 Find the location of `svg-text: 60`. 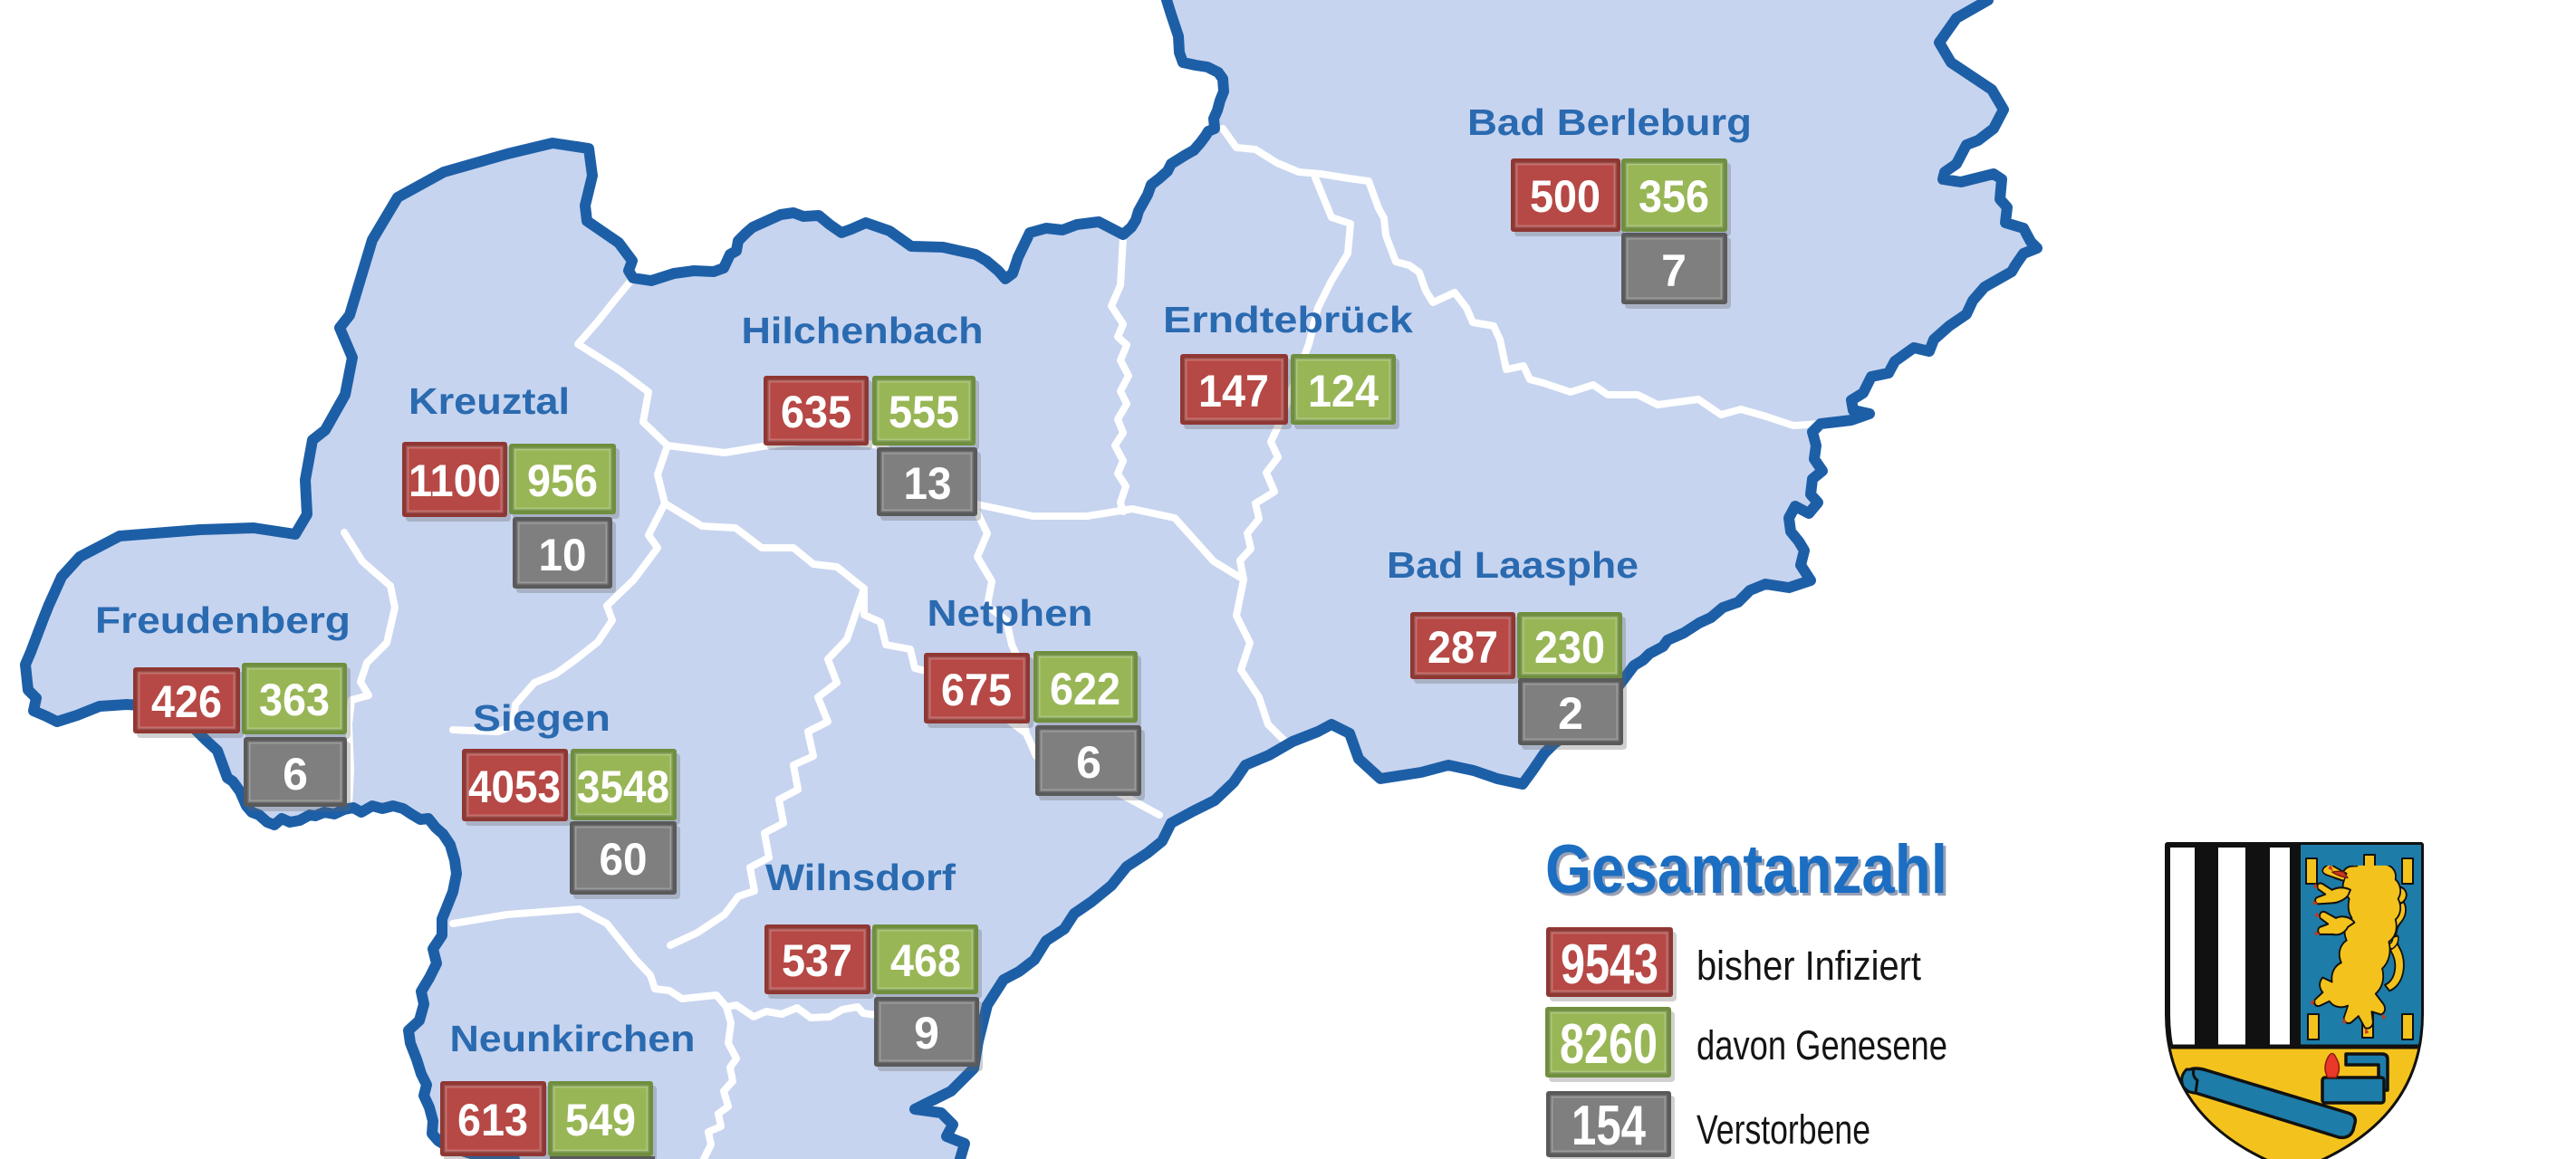

svg-text: 60 is located at coordinates (624, 859).